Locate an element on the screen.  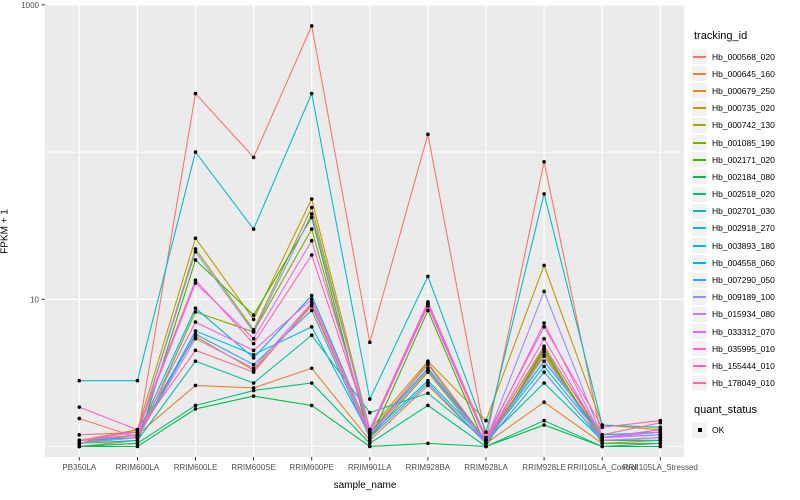
legend-item-label: Hb_000735_020 is located at coordinates (743, 108).